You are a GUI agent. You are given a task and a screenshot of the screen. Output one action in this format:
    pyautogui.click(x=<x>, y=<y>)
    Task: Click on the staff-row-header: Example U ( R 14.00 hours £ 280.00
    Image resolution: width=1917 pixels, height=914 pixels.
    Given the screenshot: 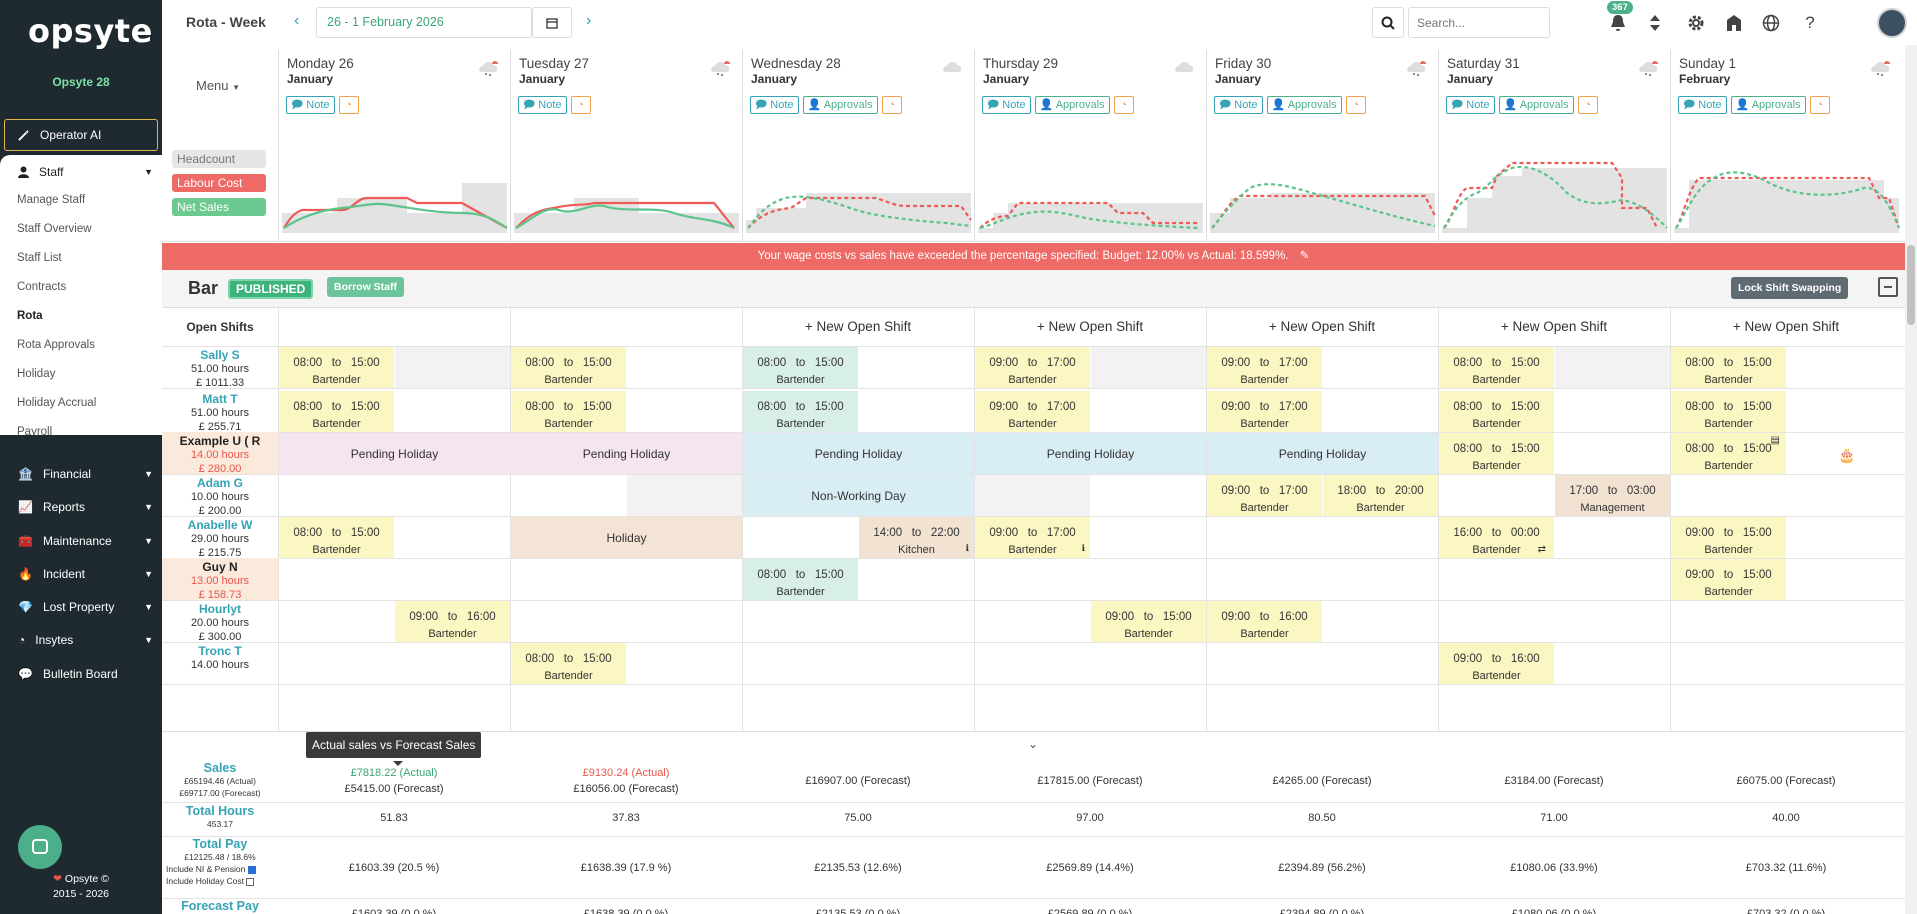 What is the action you would take?
    pyautogui.click(x=220, y=453)
    